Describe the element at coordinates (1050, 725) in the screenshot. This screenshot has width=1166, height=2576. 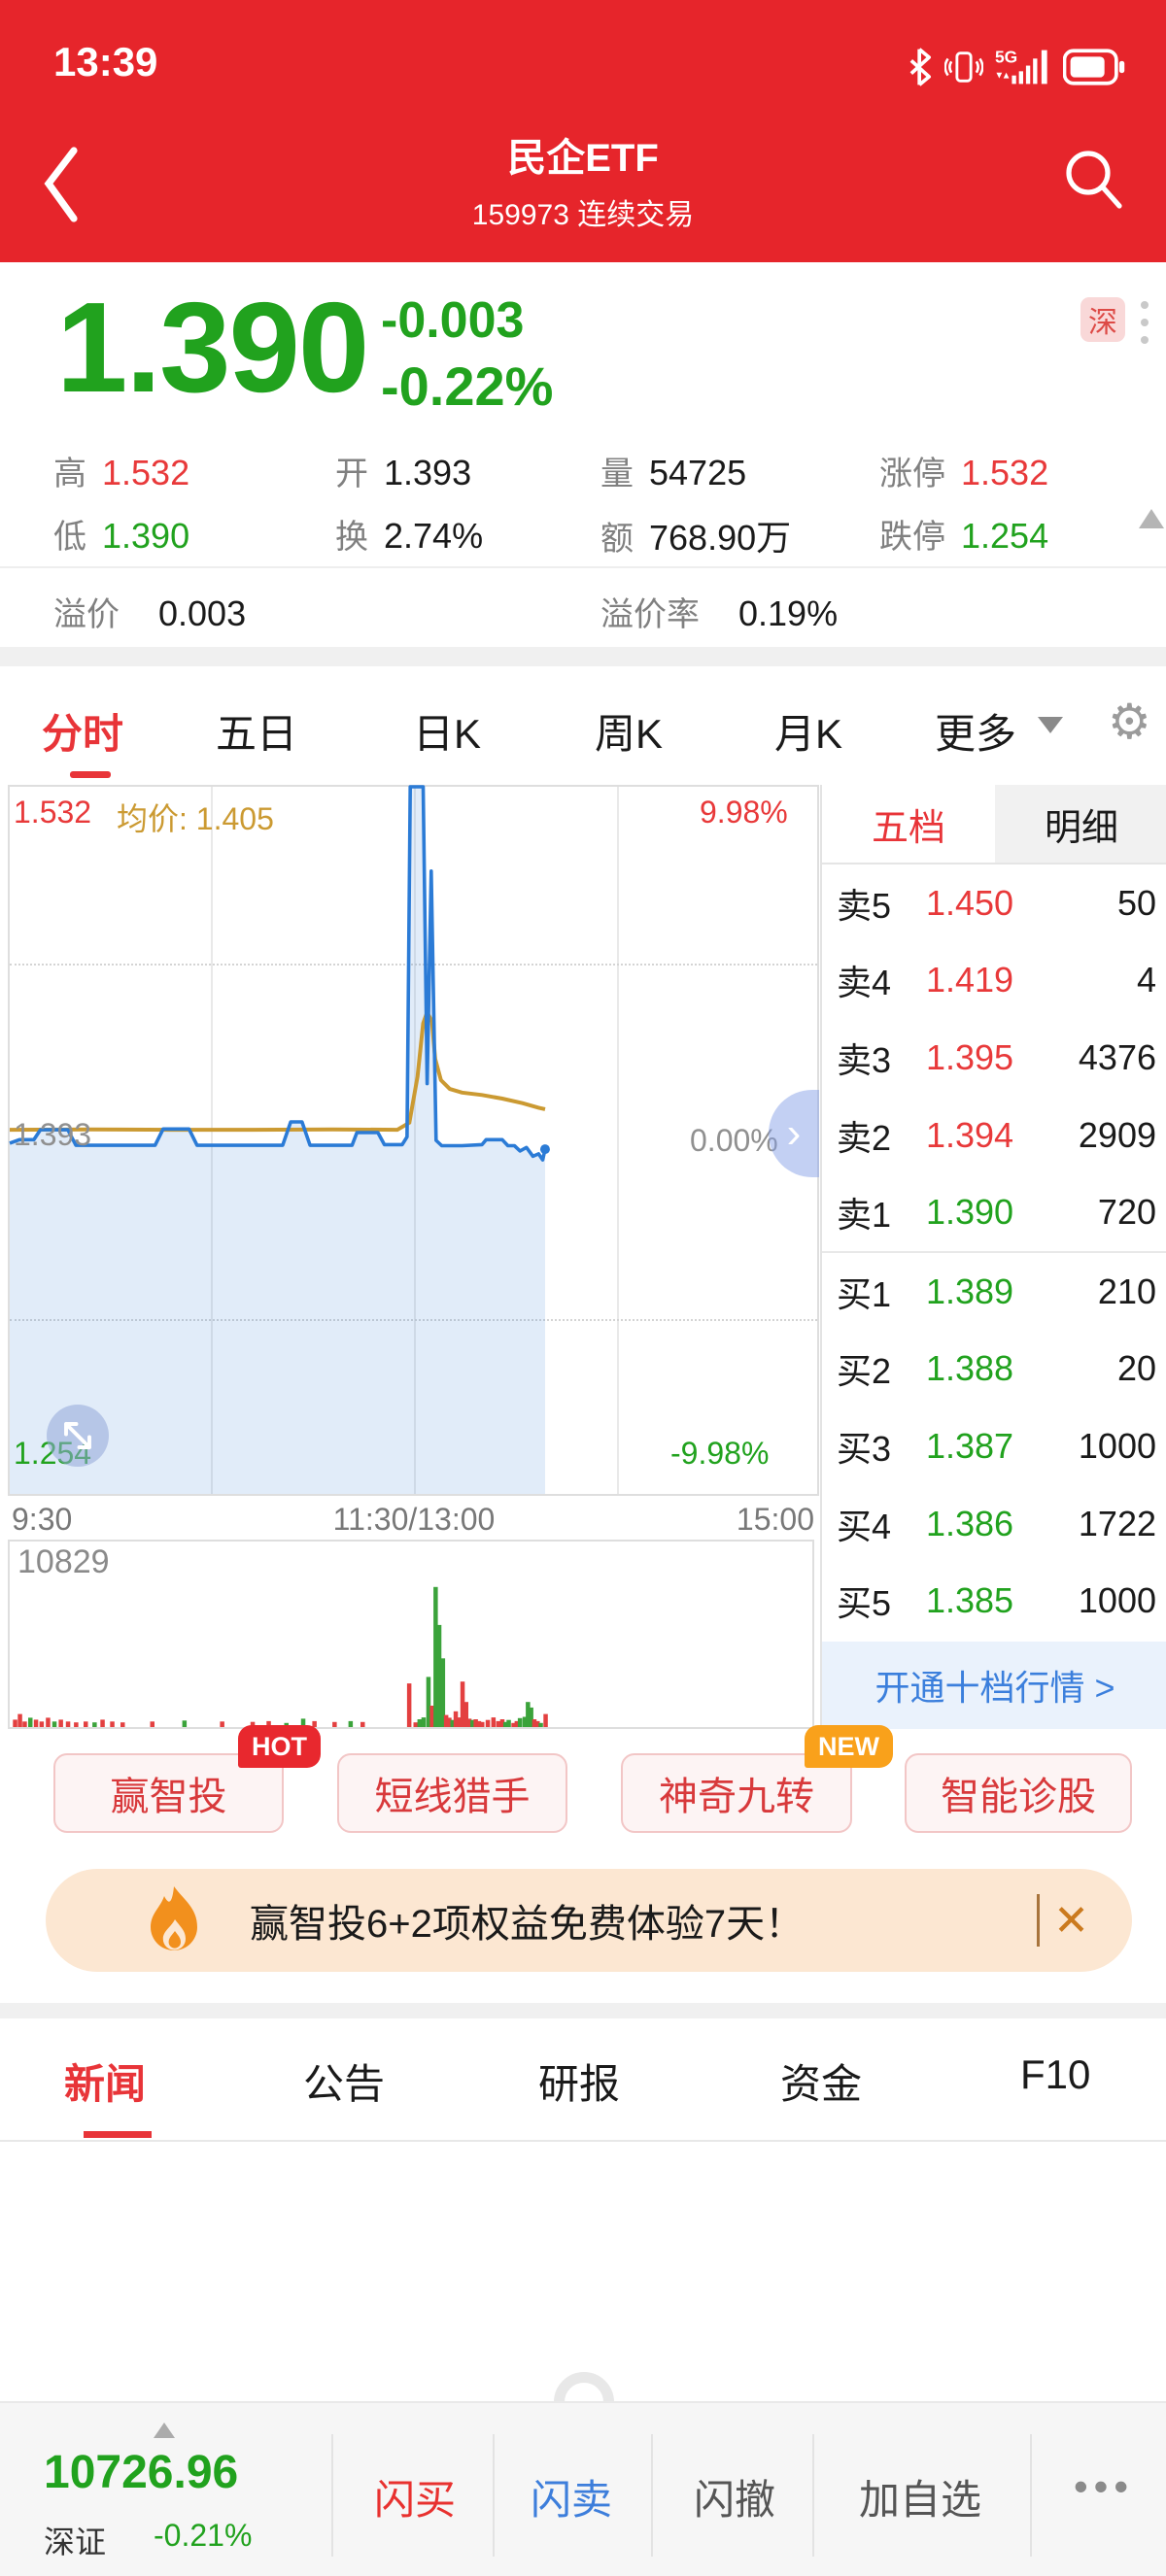
I see `chevron-down-icon` at that location.